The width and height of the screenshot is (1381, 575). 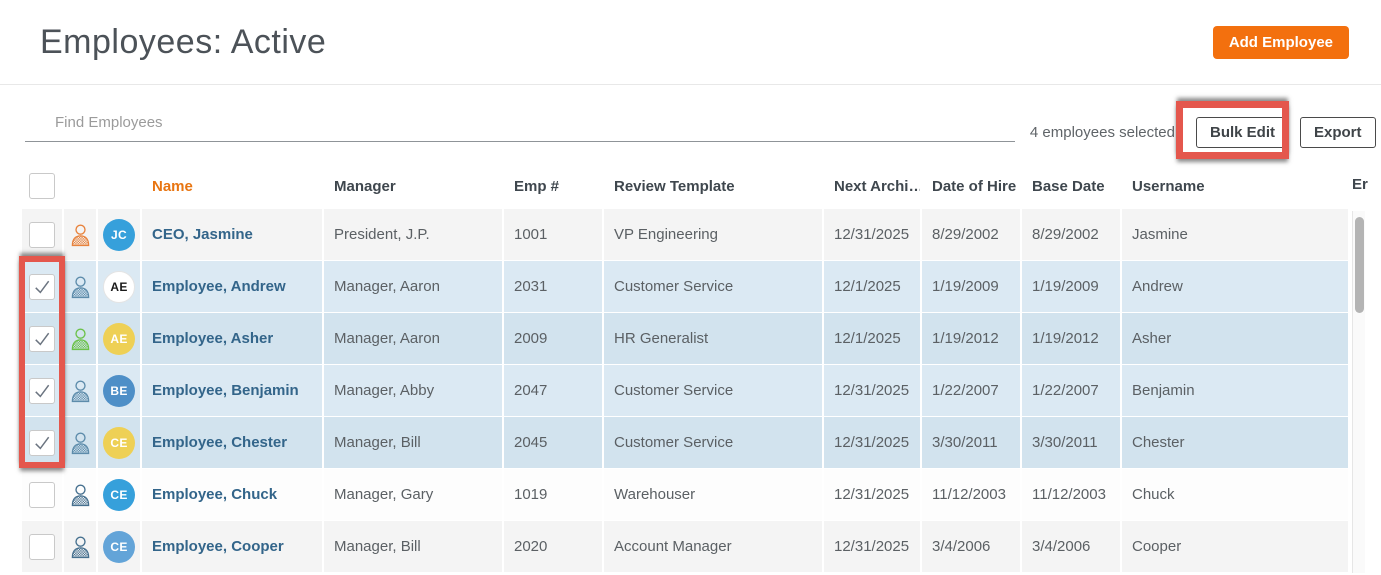 I want to click on manager-cell: President, J.P., so click(x=413, y=234).